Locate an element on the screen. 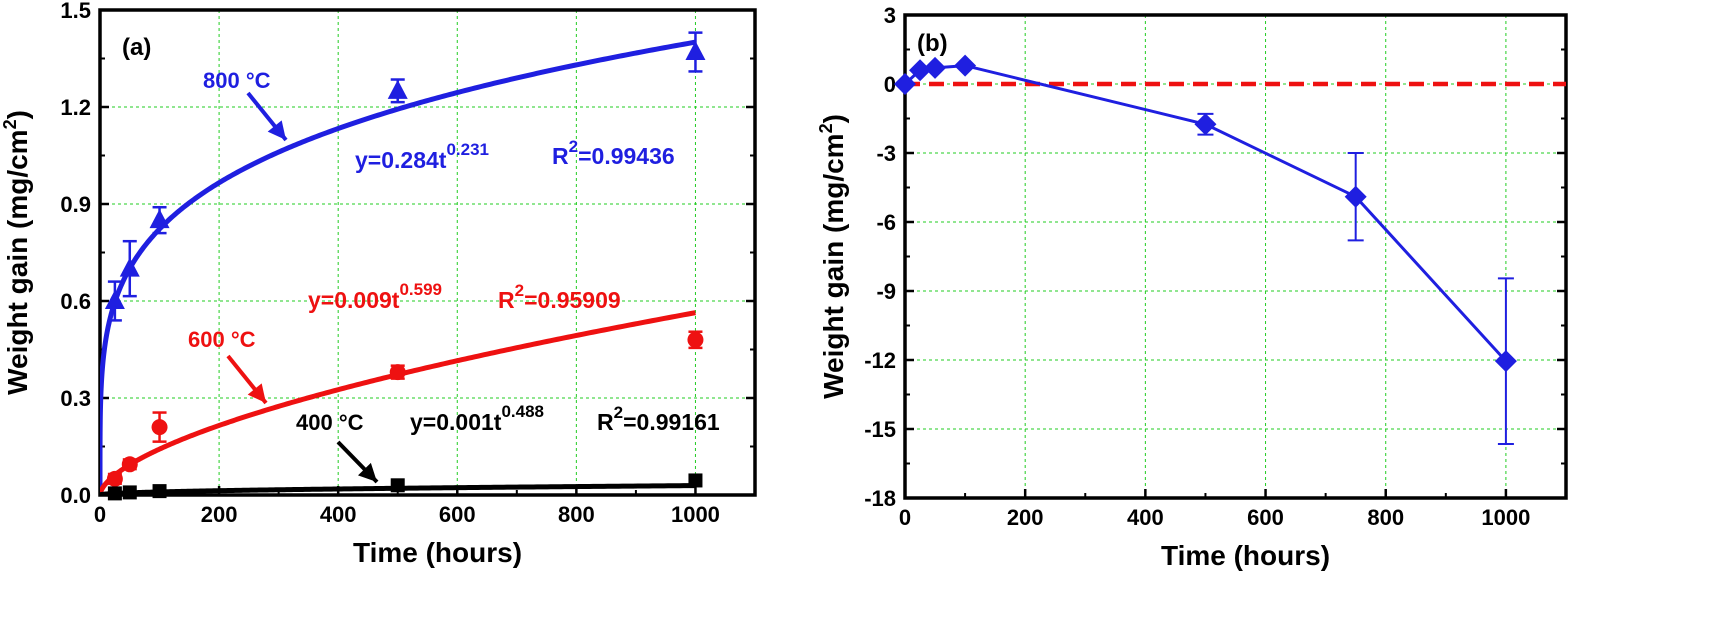 The height and width of the screenshot is (638, 1723). y-tick-label: 0.3 is located at coordinates (75, 398).